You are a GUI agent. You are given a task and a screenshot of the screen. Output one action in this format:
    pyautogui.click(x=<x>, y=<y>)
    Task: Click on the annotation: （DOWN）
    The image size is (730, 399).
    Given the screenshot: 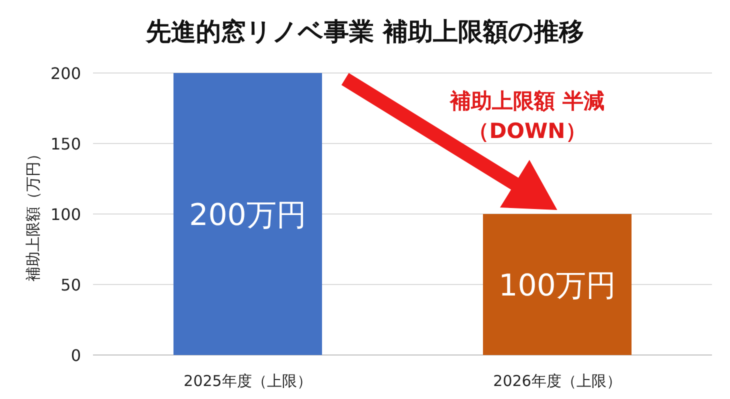 What is the action you would take?
    pyautogui.click(x=527, y=131)
    